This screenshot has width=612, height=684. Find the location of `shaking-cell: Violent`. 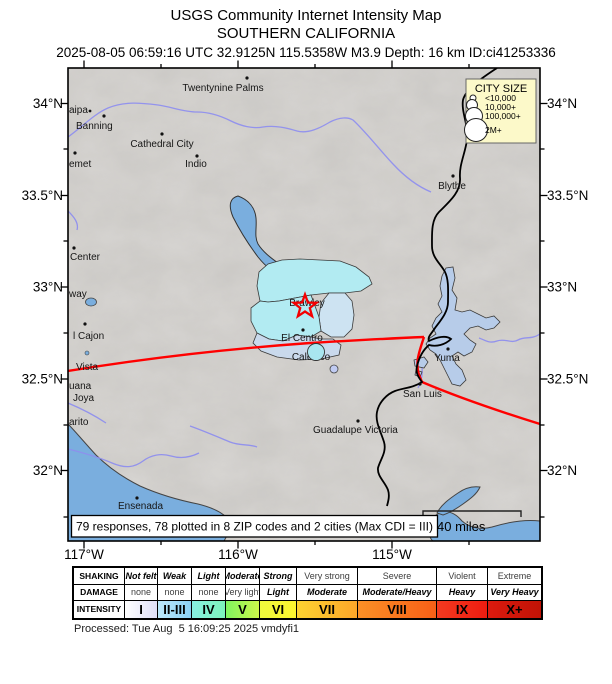

shaking-cell: Violent is located at coordinates (462, 576).